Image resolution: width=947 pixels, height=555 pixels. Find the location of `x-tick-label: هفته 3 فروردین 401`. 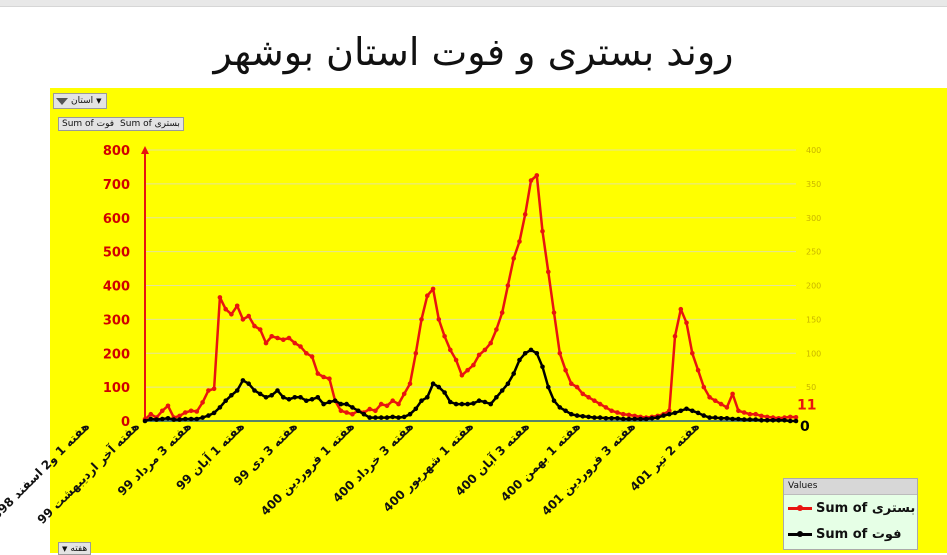

x-tick-label: هفته 3 فروردین 401 is located at coordinates (589, 469).